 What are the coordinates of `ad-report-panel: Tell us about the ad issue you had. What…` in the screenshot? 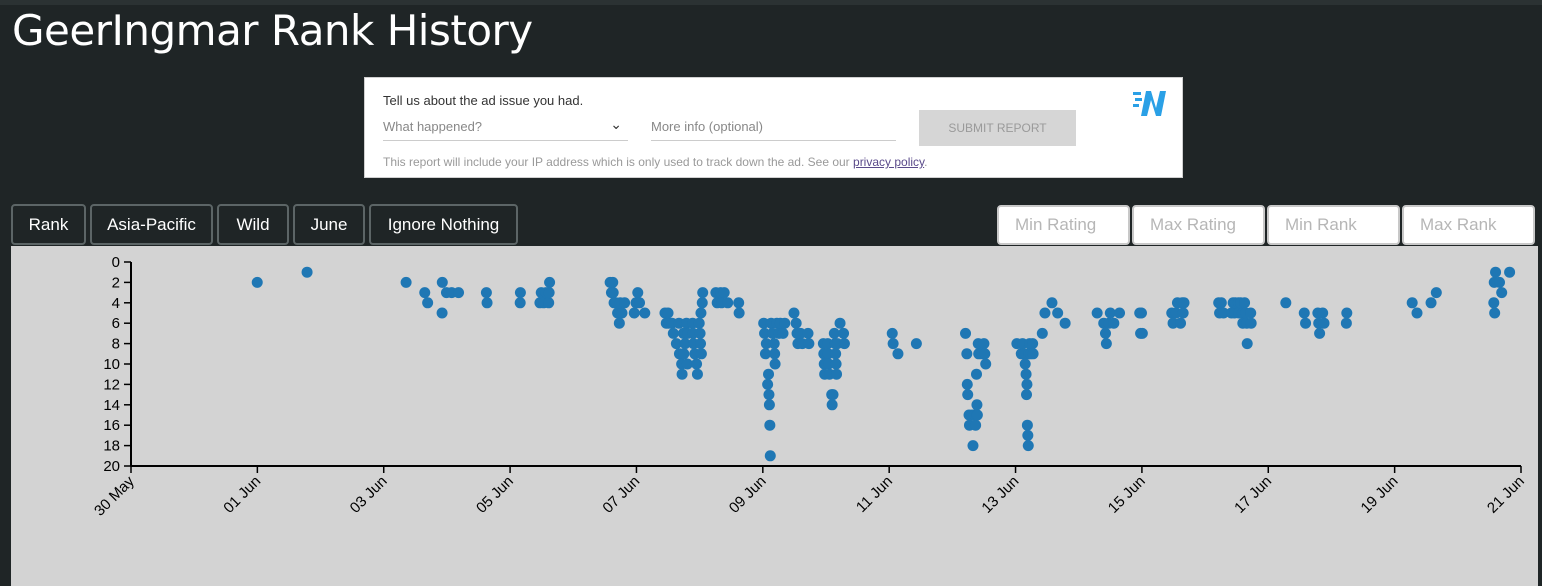 It's located at (773, 127).